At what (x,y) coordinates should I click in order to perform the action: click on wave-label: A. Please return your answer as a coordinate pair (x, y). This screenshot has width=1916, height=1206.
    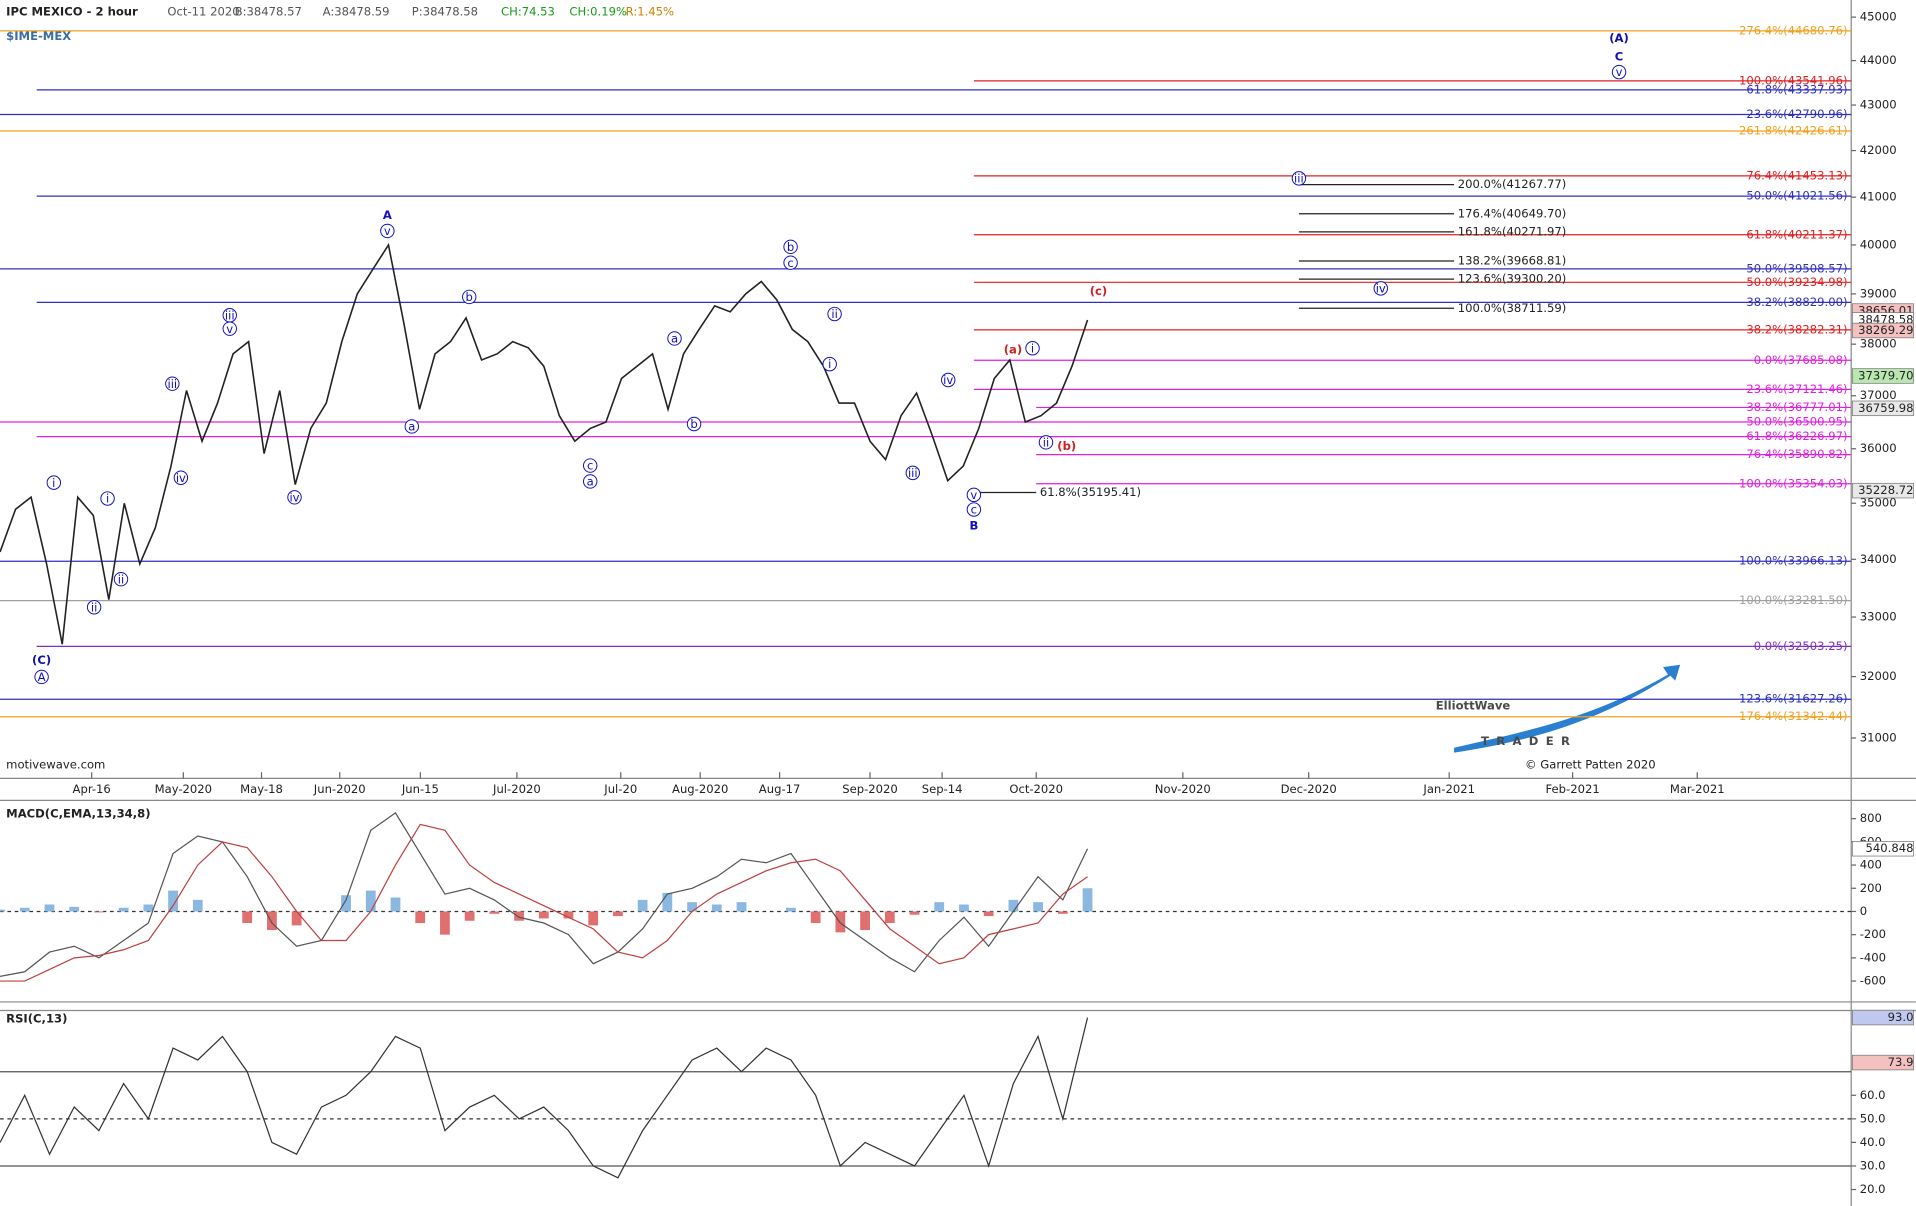
    Looking at the image, I should click on (42, 677).